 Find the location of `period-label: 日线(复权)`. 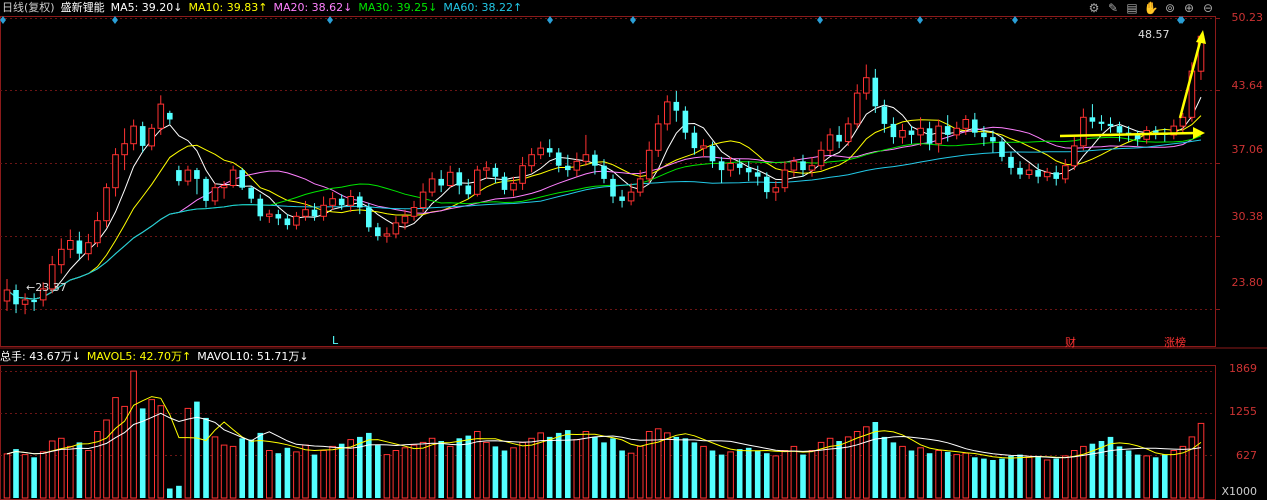

period-label: 日线(复权) is located at coordinates (28, 7).